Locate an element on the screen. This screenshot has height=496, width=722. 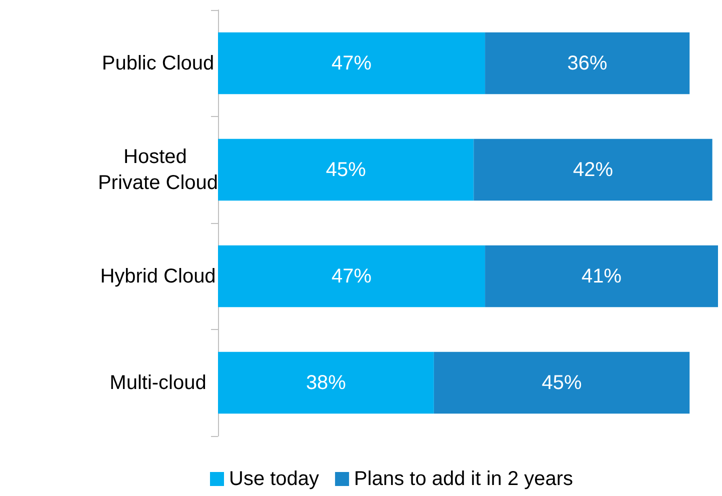
data-label: 41% is located at coordinates (602, 276).